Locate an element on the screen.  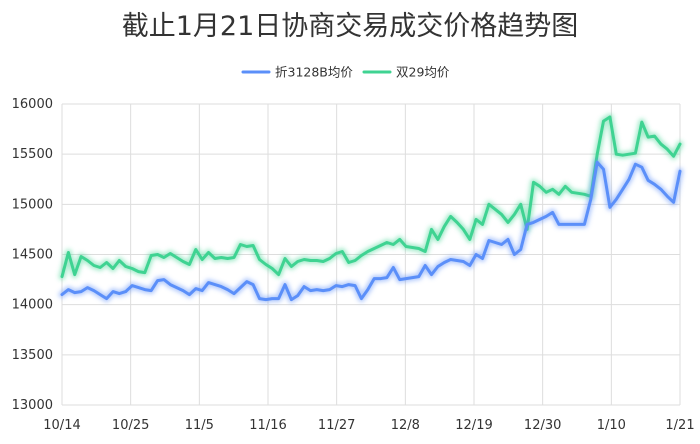
y-axis: 13000 13500 14000 14500 15000 15500 16000 is located at coordinates (32, 255).